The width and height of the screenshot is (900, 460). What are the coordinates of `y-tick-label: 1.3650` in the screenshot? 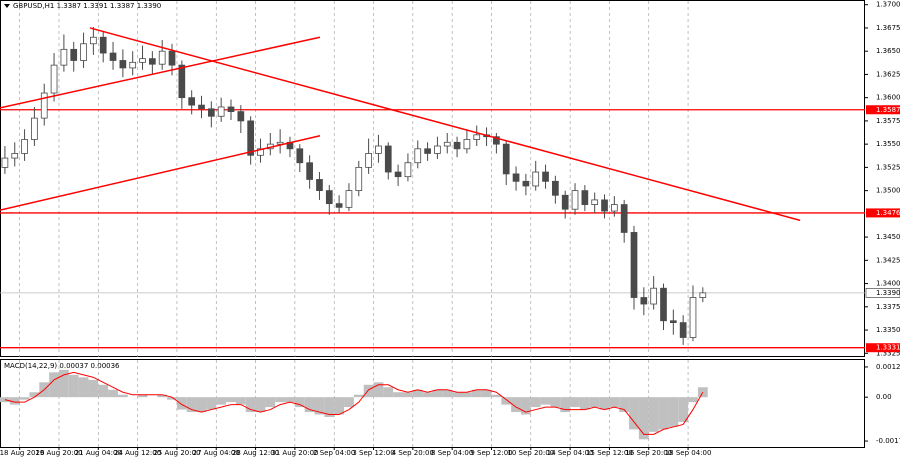 It's located at (888, 51).